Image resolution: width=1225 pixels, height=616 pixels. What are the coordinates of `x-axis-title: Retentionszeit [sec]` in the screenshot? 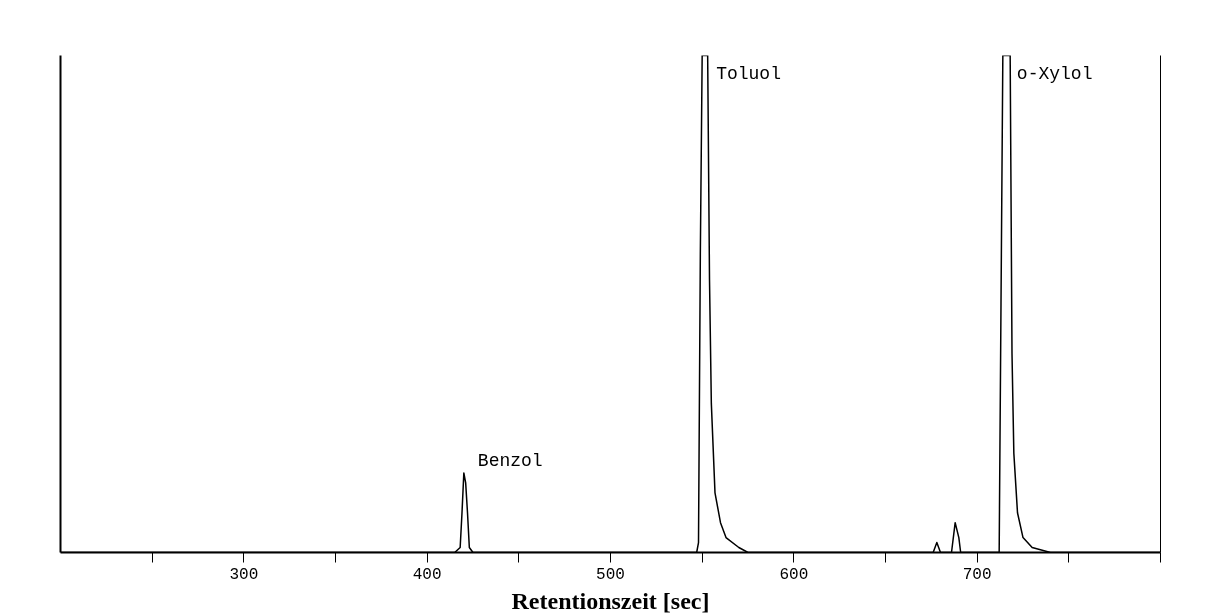 It's located at (610, 600).